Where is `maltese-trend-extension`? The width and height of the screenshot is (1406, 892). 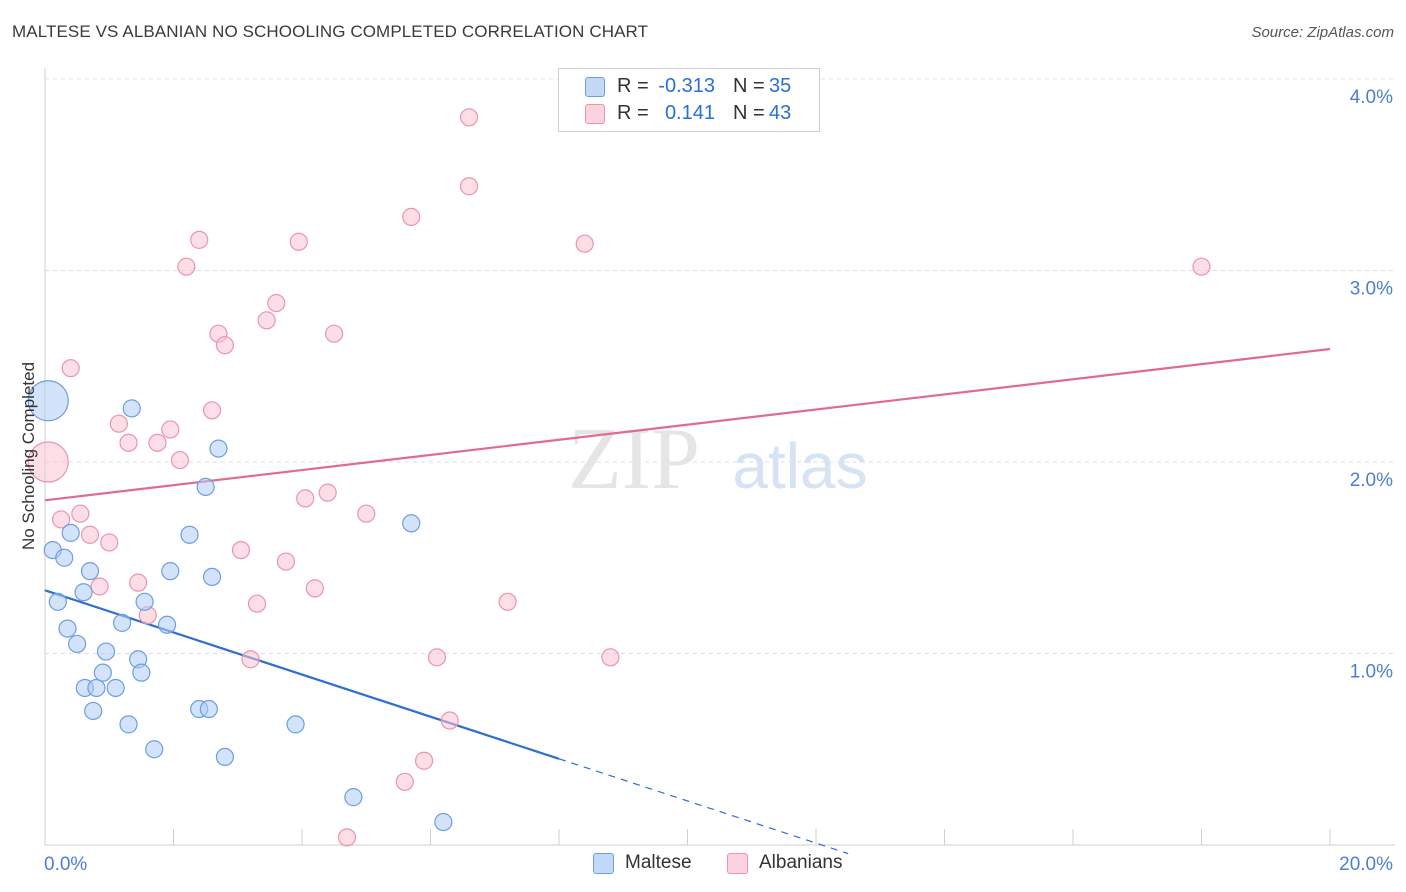
maltese-trend-extension is located at coordinates (703, 806).